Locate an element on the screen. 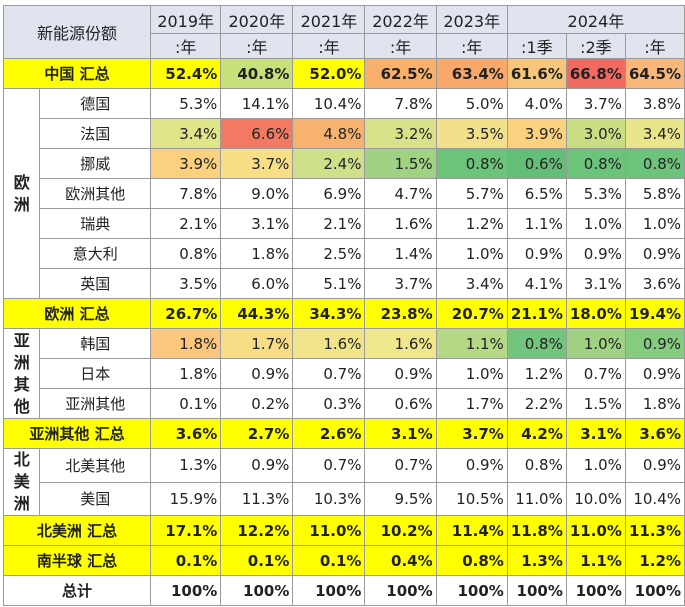 Image resolution: width=685 pixels, height=607 pixels. value-cell: 5.1% is located at coordinates (329, 283).